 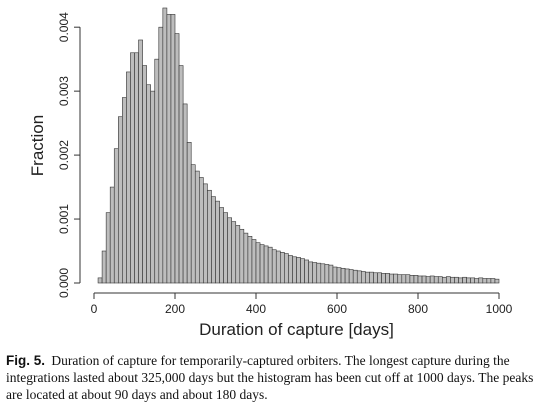 What do you see at coordinates (337, 309) in the screenshot?
I see `x-tick-label: 600` at bounding box center [337, 309].